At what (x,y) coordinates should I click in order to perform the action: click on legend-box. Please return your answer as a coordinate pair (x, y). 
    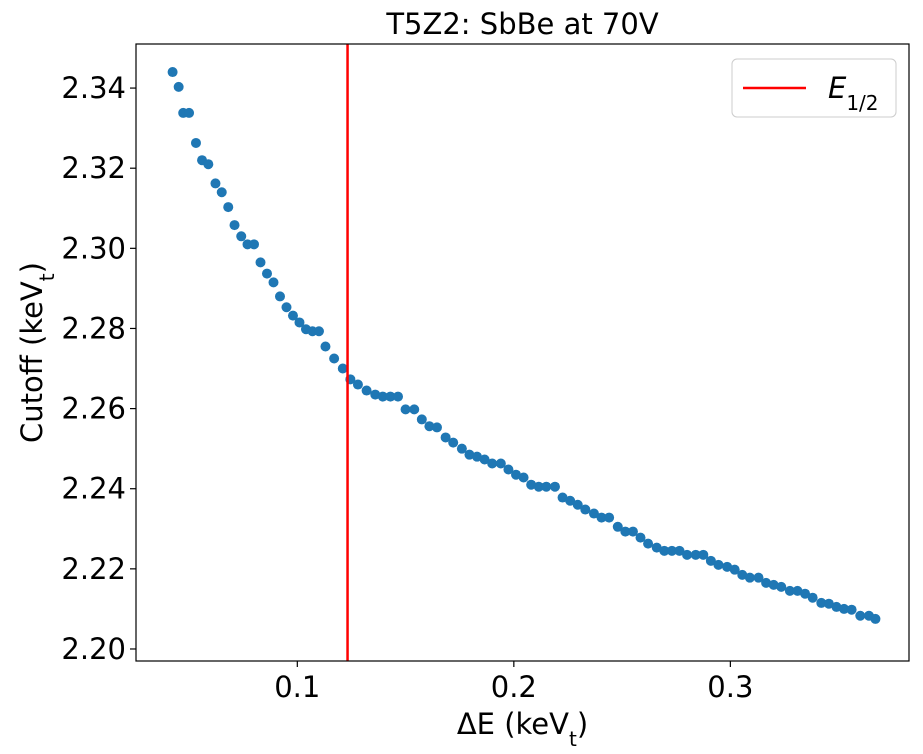
    Looking at the image, I should click on (814, 88).